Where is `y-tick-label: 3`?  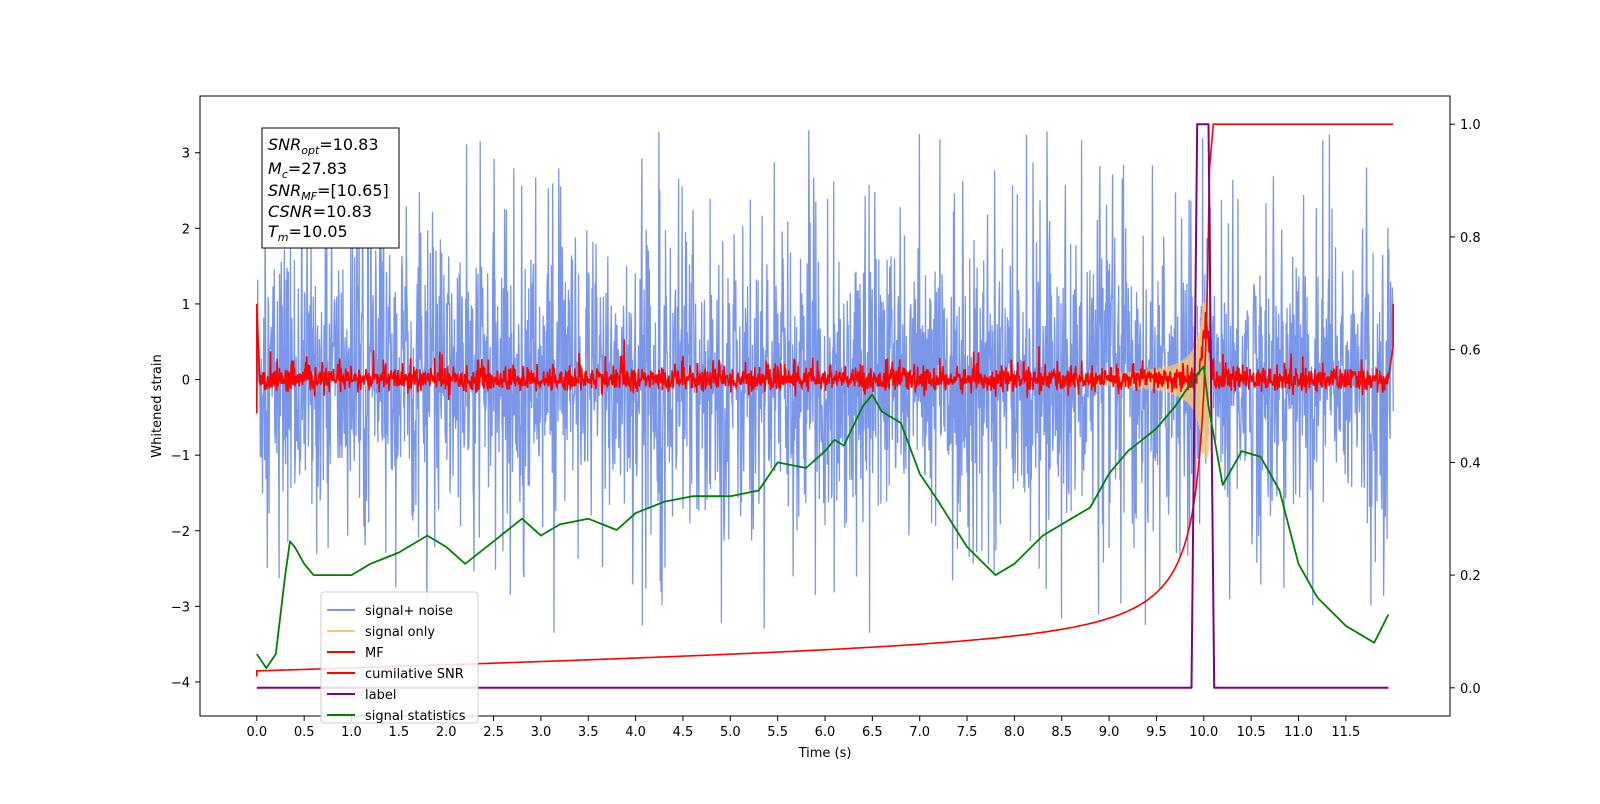 y-tick-label: 3 is located at coordinates (186, 154).